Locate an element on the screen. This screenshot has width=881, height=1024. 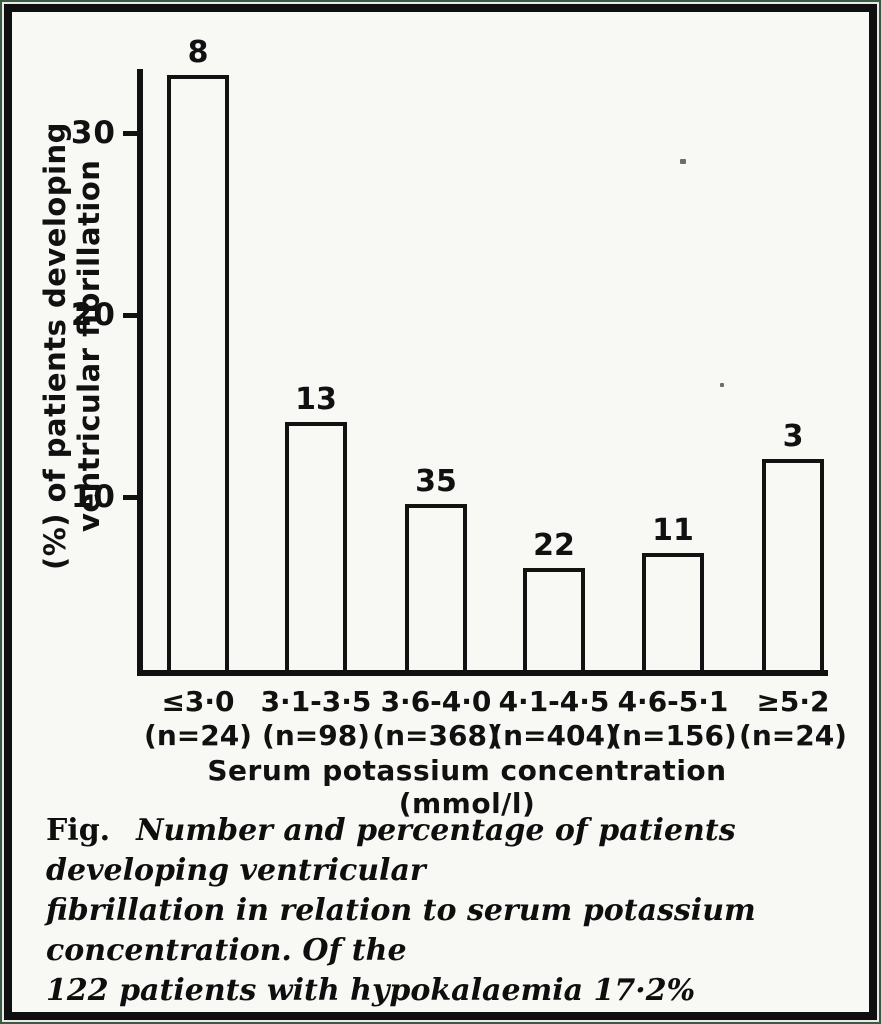
x-category-range: ≤3·0 is located at coordinates (198, 701).